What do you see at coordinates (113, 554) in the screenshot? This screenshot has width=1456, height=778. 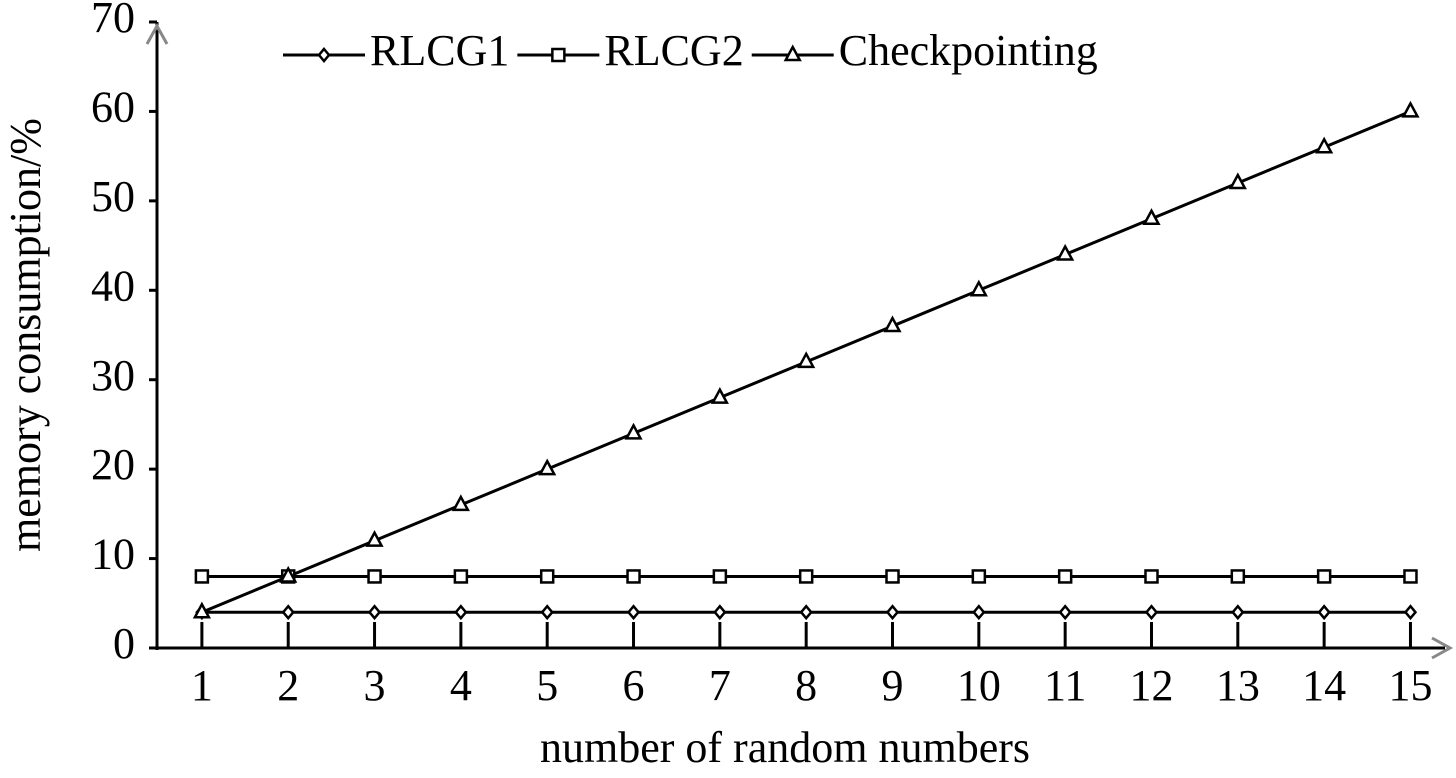 I see `y-tick-label: 10` at bounding box center [113, 554].